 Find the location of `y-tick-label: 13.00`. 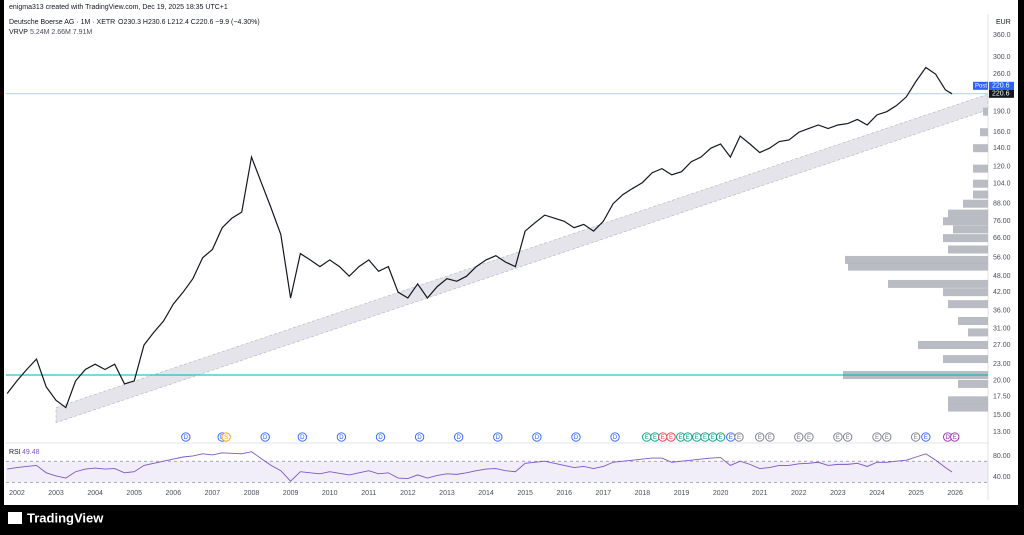

y-tick-label: 13.00 is located at coordinates (1002, 432).